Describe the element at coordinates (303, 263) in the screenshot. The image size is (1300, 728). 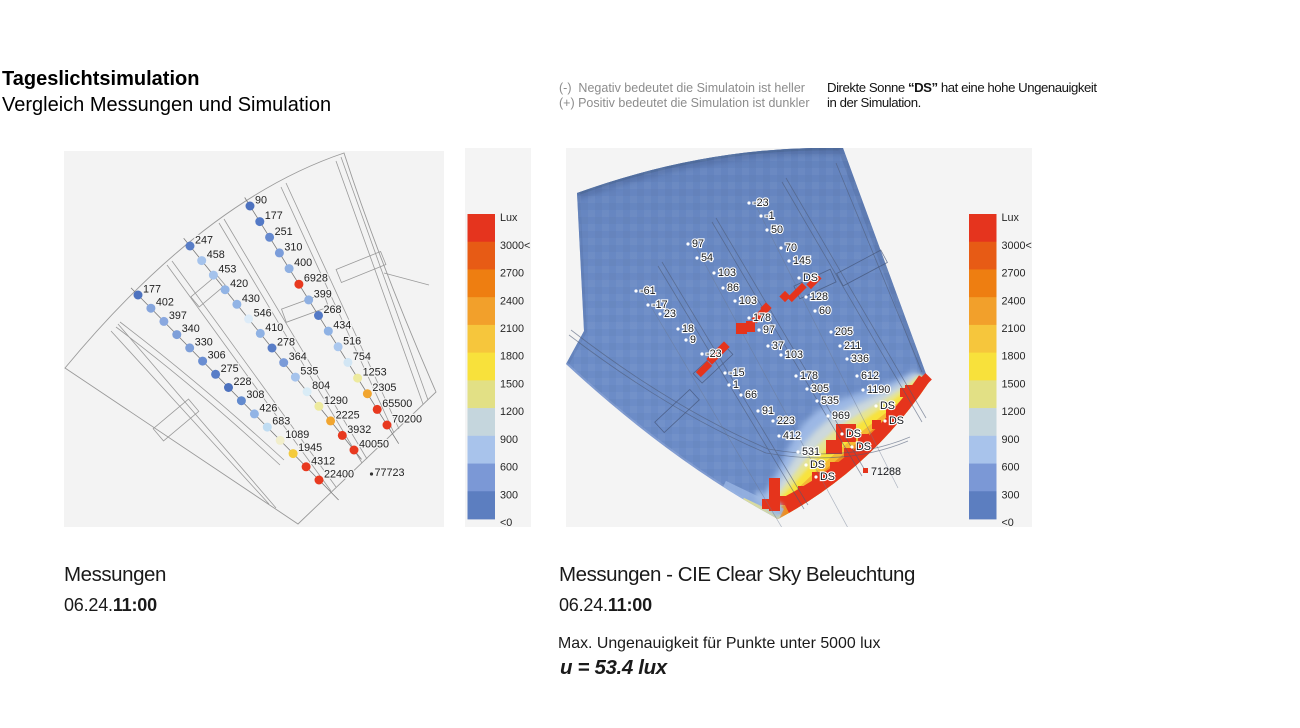
I see `svg-text: 400` at that location.